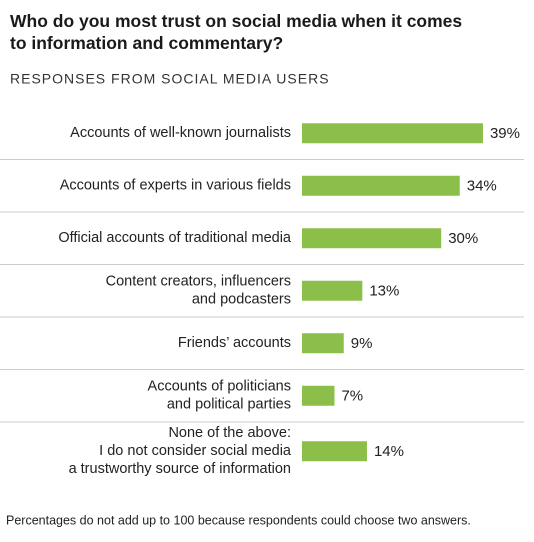 Image resolution: width=534 pixels, height=542 pixels. What do you see at coordinates (241, 300) in the screenshot?
I see `category-label: and podcasters` at bounding box center [241, 300].